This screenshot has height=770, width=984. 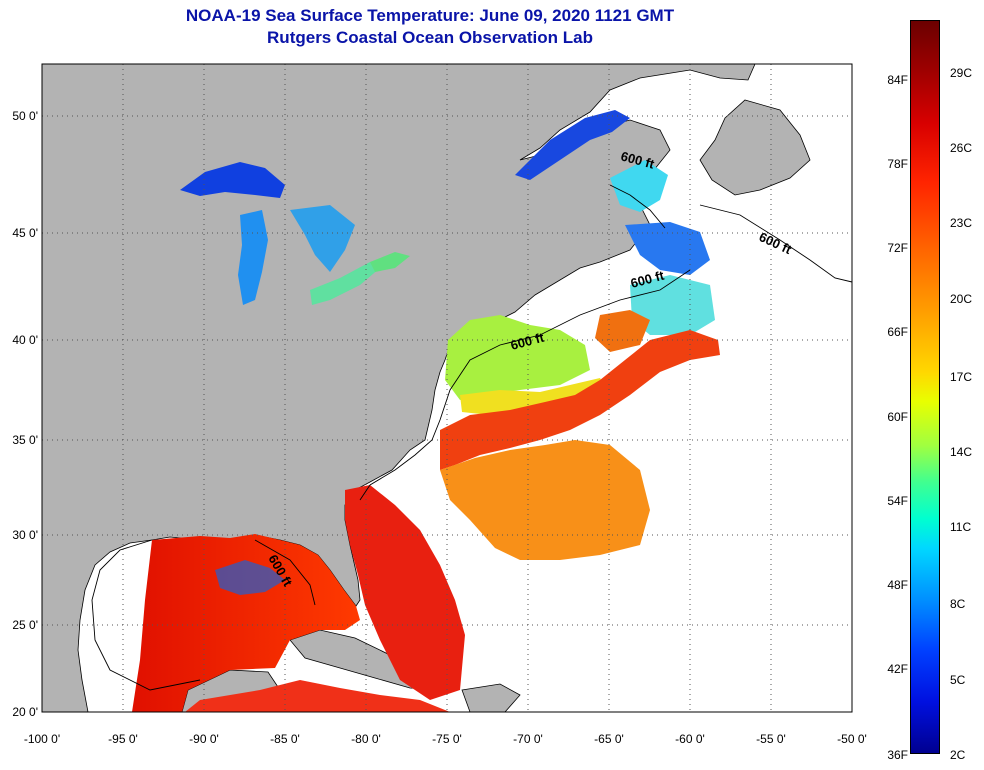 I want to click on lon-label: -85 0', so click(x=285, y=739).